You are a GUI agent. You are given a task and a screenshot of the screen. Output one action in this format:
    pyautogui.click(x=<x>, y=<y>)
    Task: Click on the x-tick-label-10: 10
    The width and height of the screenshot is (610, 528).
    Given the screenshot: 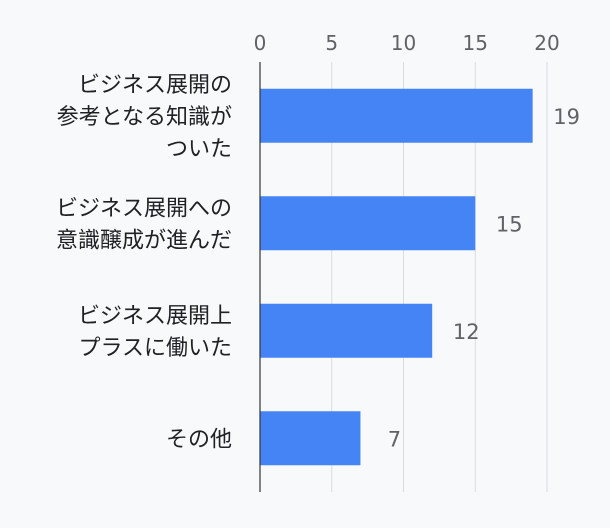 What is the action you would take?
    pyautogui.click(x=403, y=43)
    